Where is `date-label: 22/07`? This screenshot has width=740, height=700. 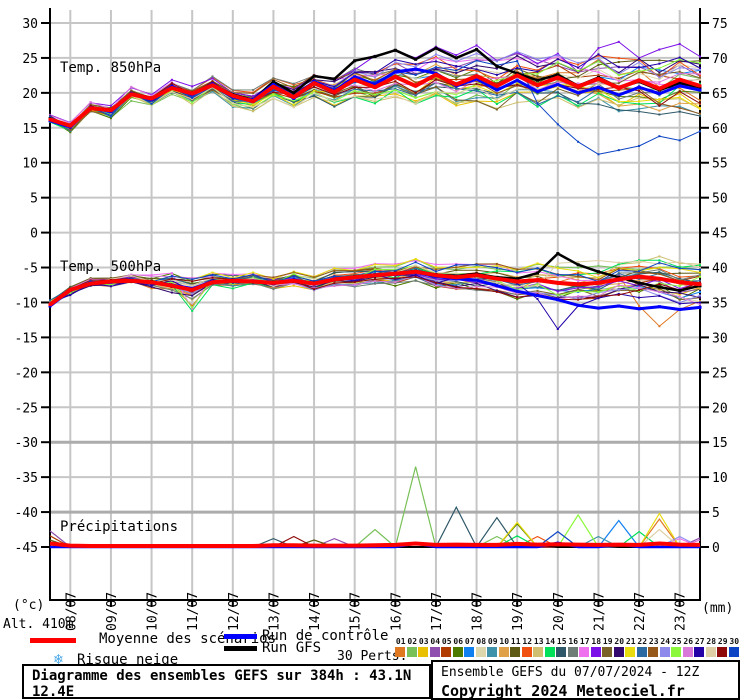 date-label: 22/07 is located at coordinates (640, 611).